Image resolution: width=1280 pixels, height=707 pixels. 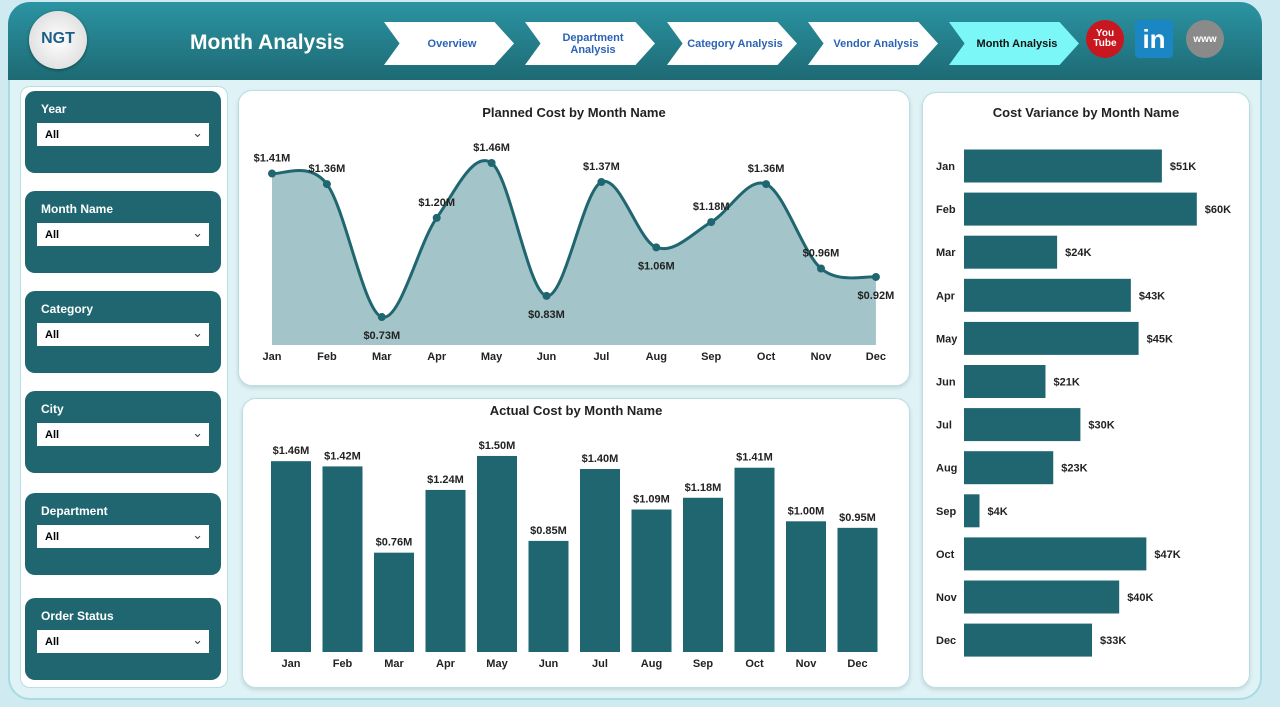 I want to click on globe-icon: www, so click(x=1205, y=39).